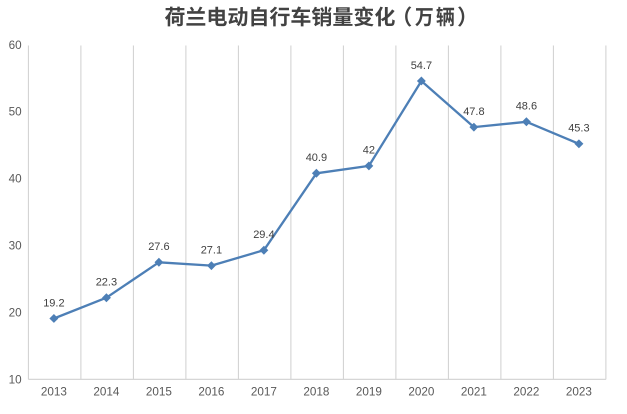  Describe the element at coordinates (211, 250) in the screenshot. I see `svg-text: 27.1` at that location.